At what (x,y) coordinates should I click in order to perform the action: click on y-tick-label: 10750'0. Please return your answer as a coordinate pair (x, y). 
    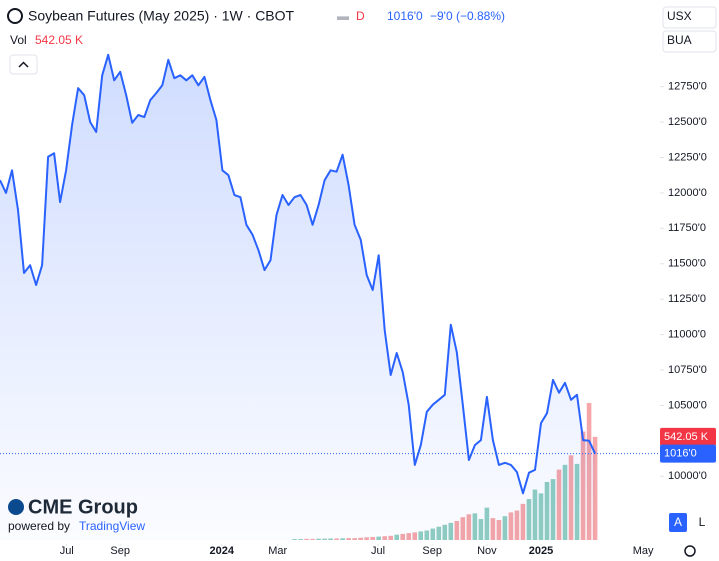
    Looking at the image, I should click on (687, 370).